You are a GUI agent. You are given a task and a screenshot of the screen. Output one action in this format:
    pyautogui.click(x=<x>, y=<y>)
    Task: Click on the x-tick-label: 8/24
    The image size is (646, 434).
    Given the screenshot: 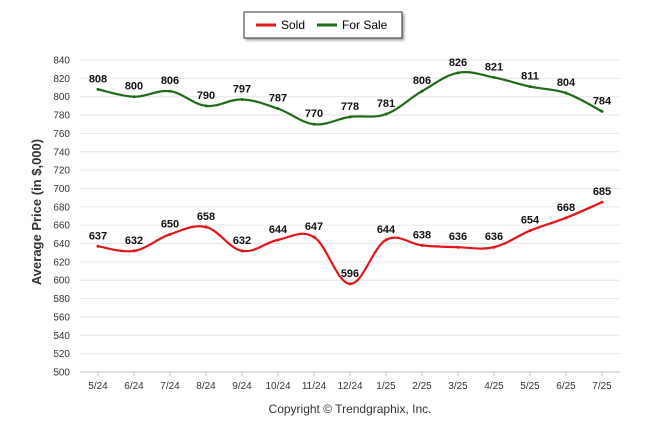 What is the action you would take?
    pyautogui.click(x=206, y=386)
    